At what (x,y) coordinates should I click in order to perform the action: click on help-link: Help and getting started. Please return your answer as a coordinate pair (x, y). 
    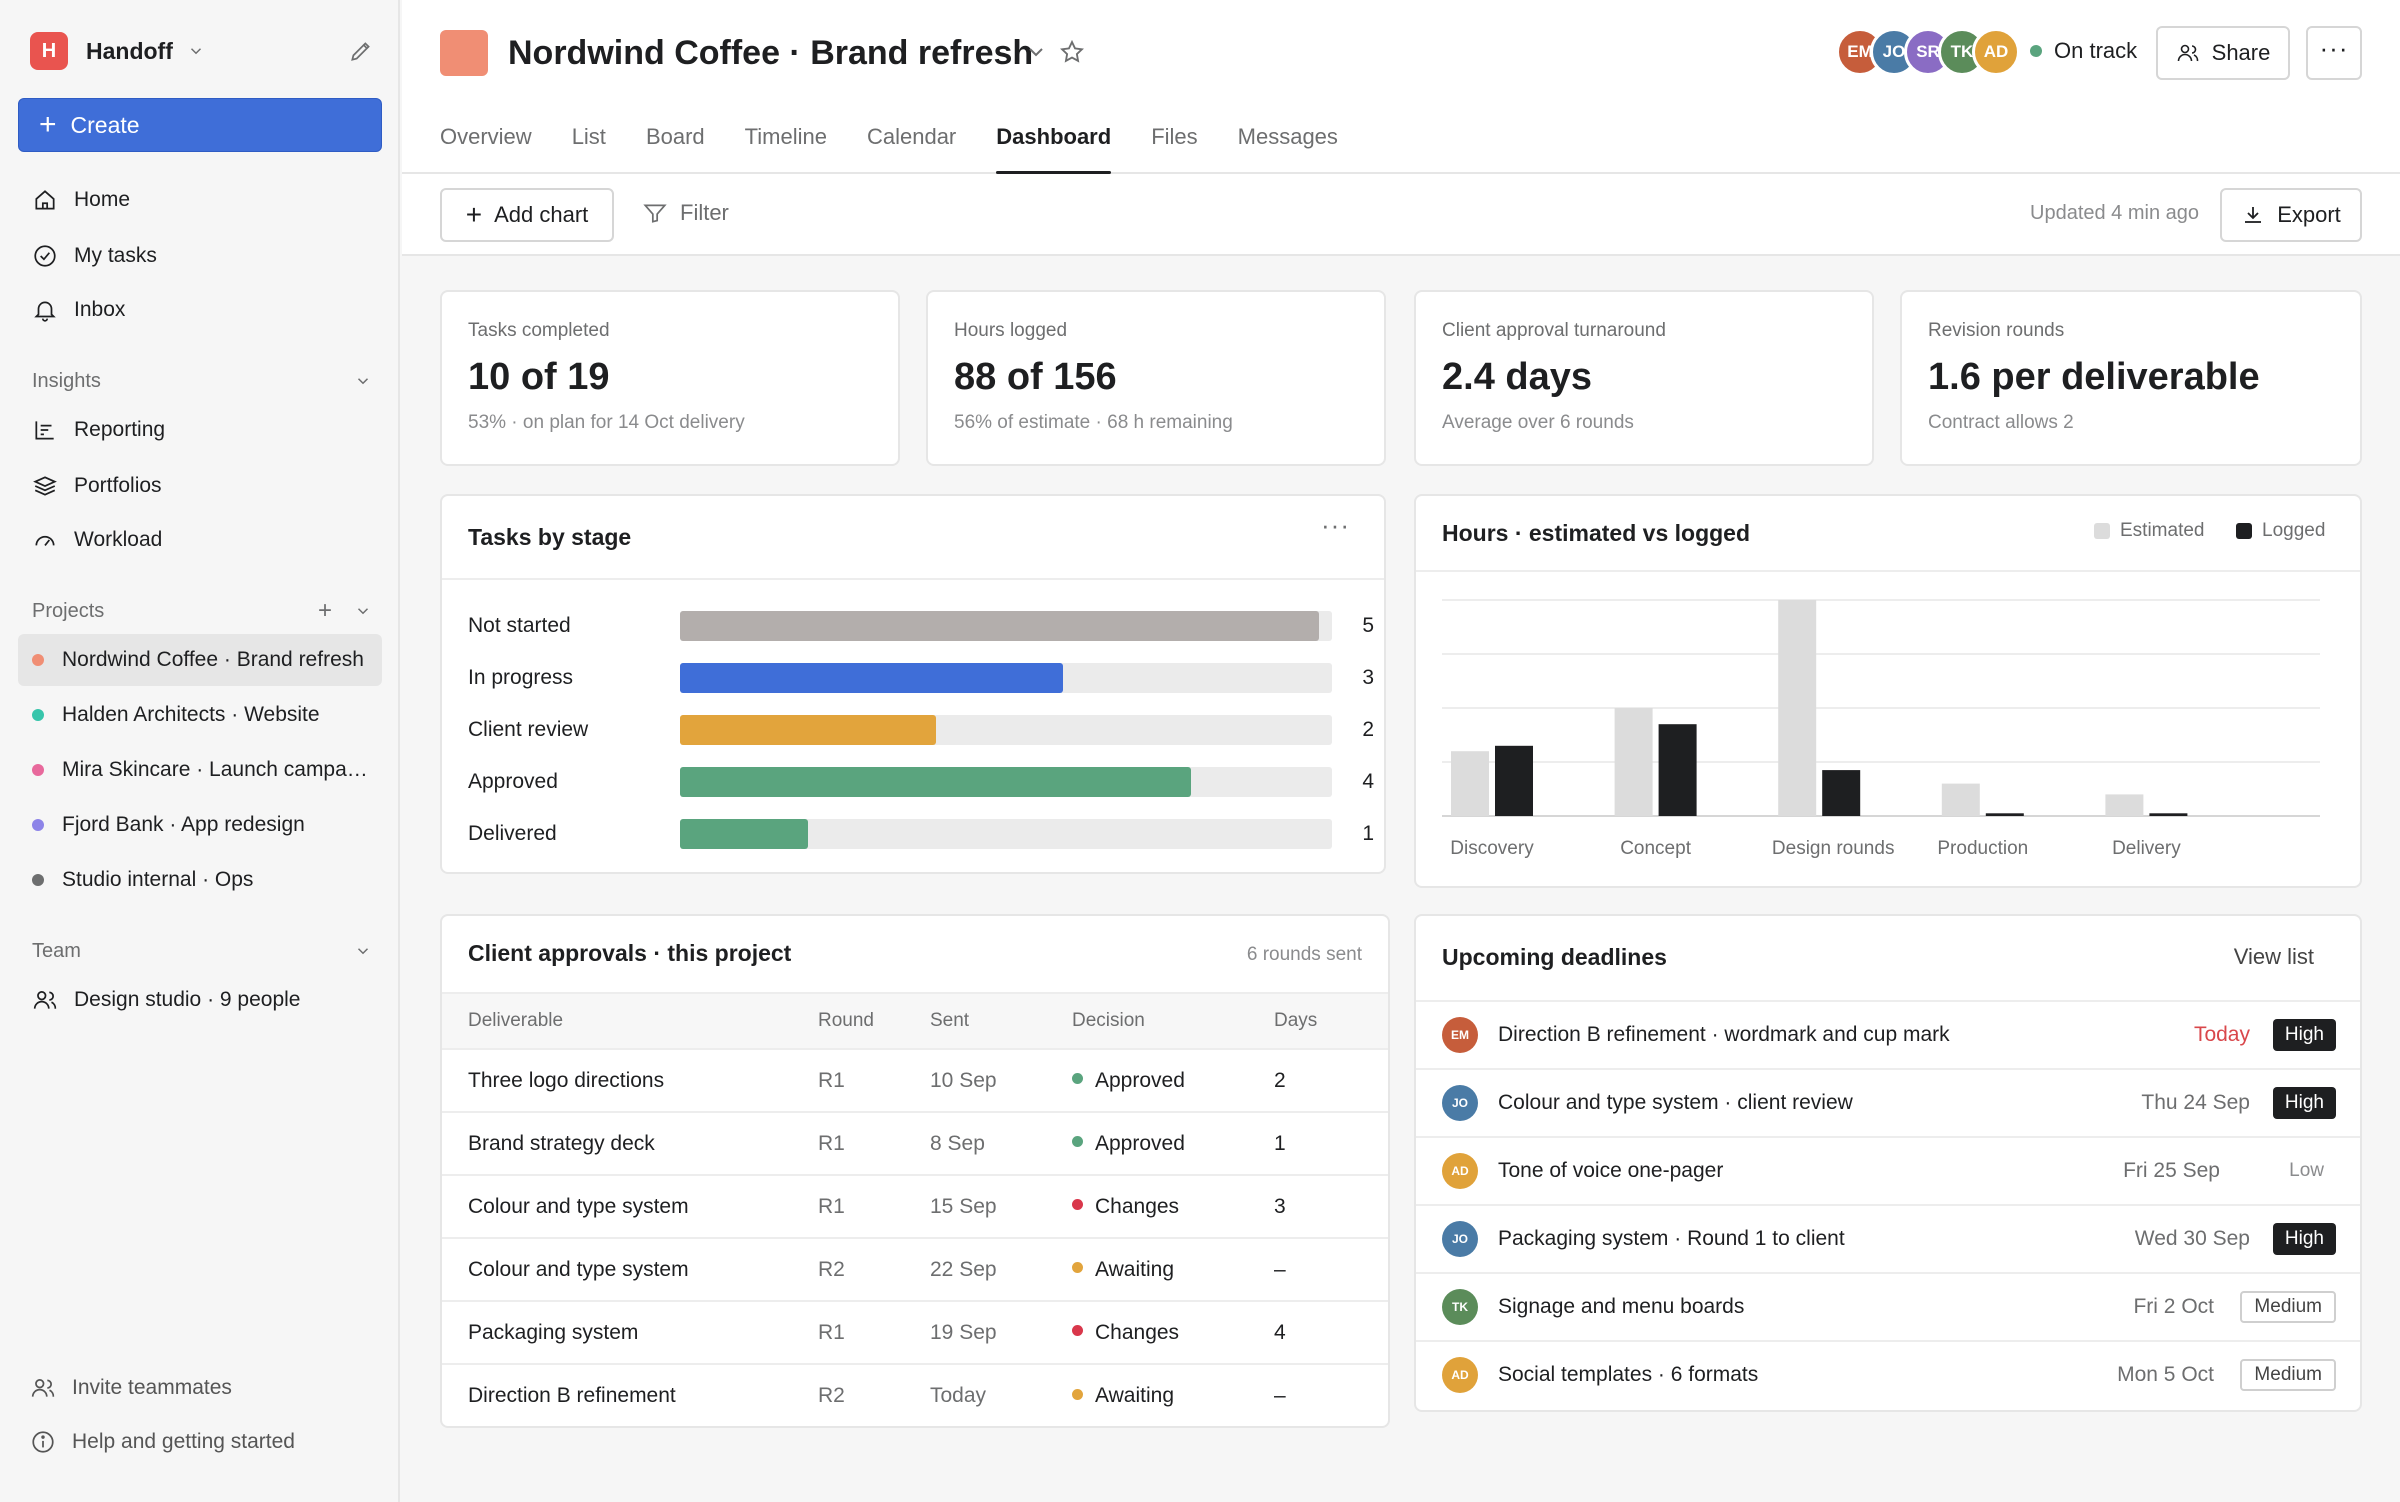
    Looking at the image, I should click on (162, 1442).